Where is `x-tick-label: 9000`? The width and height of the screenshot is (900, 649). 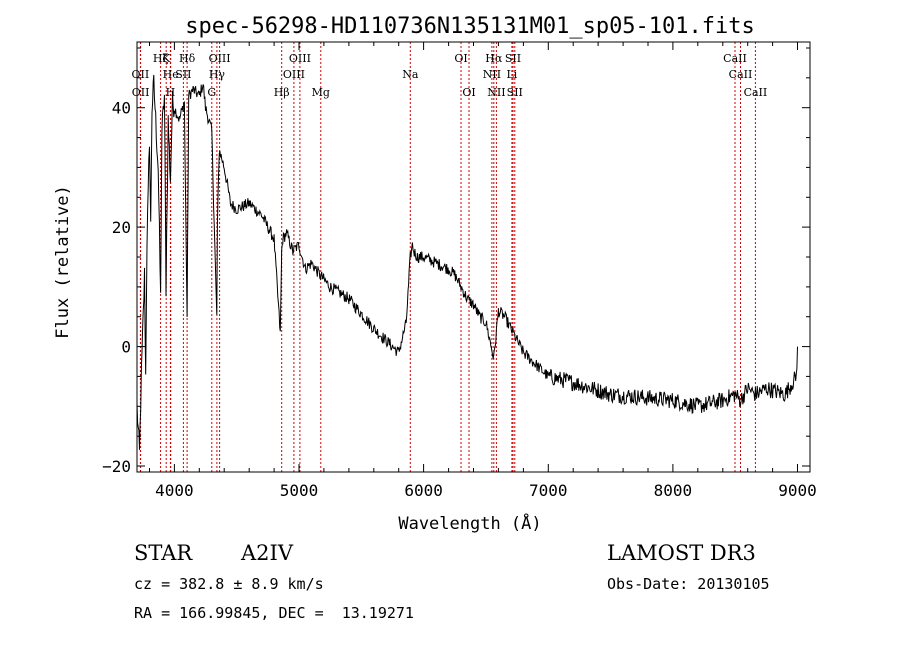
x-tick-label: 9000 is located at coordinates (797, 490).